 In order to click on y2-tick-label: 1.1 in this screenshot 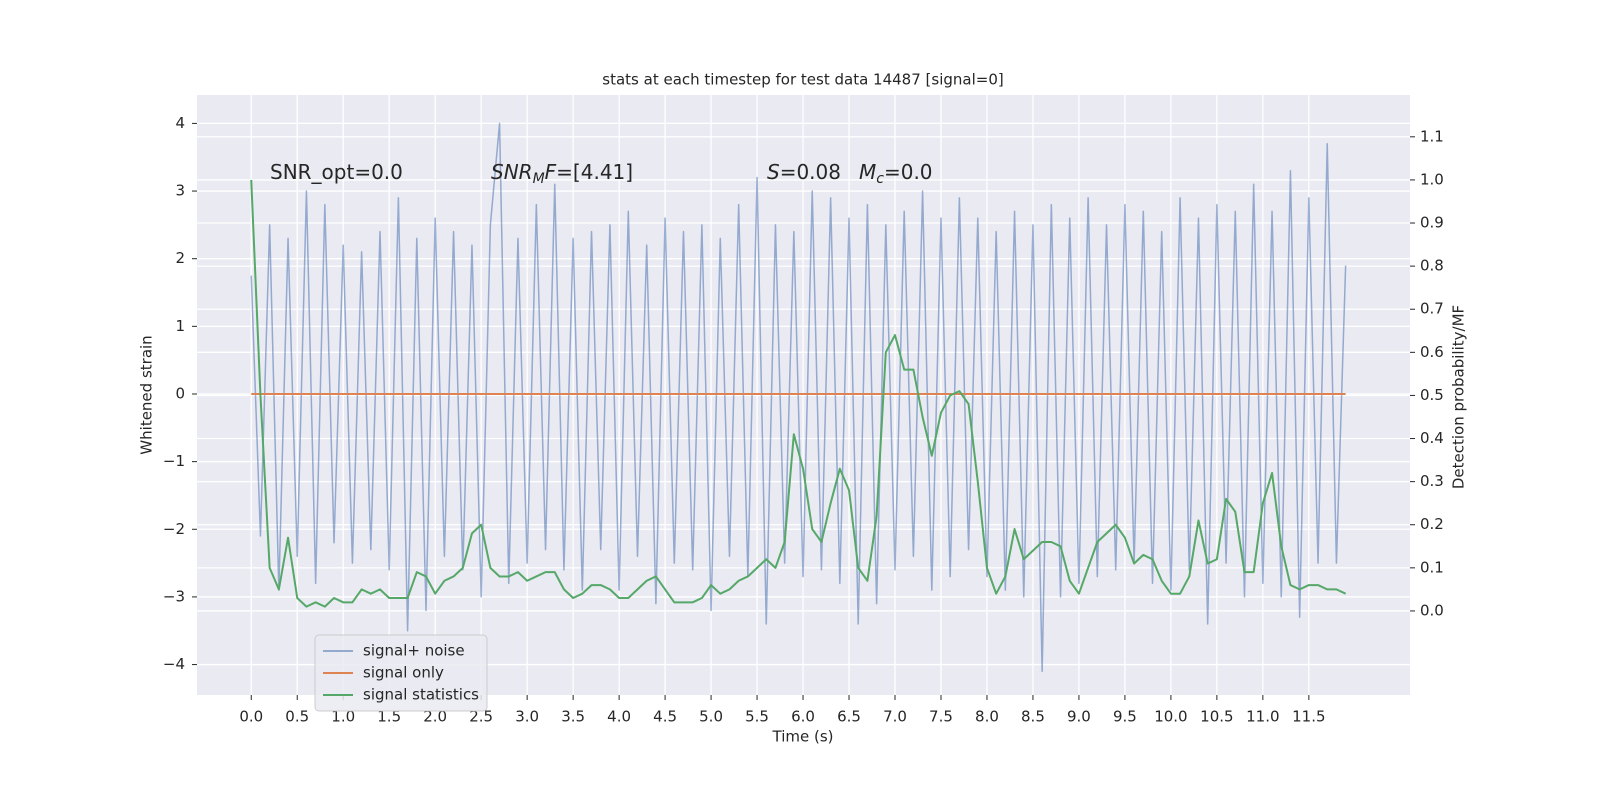, I will do `click(1432, 136)`.